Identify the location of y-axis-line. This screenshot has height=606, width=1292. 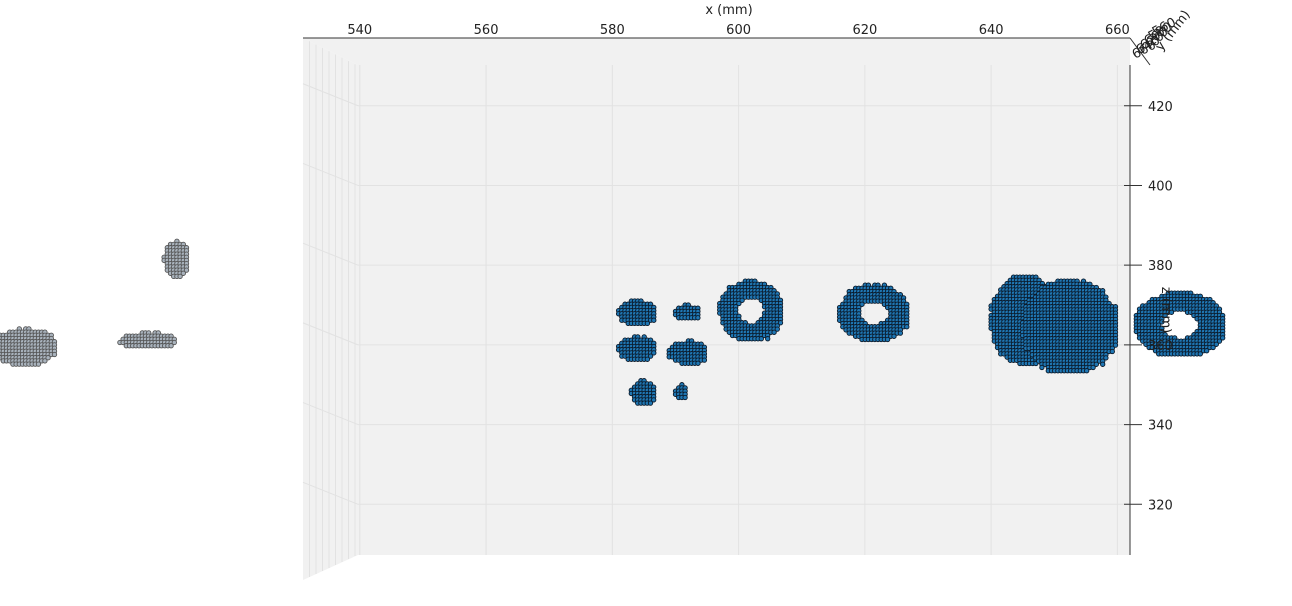
(1140, 51).